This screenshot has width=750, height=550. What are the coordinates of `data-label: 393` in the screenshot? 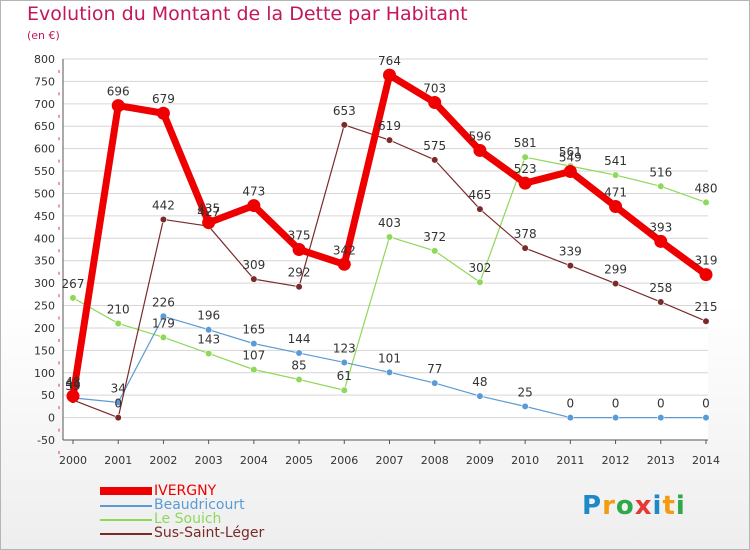 It's located at (660, 227).